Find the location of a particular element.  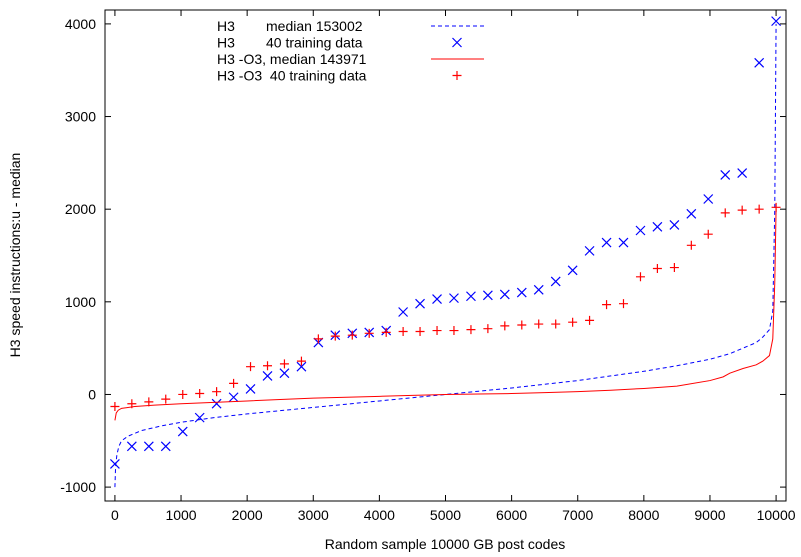

x-tick-label: 3000 is located at coordinates (313, 515).